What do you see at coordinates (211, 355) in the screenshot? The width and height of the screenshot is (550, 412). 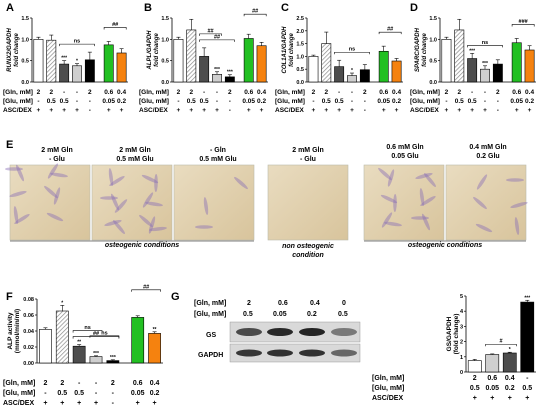 I see `wb-gapdh-label: GAPDH` at bounding box center [211, 355].